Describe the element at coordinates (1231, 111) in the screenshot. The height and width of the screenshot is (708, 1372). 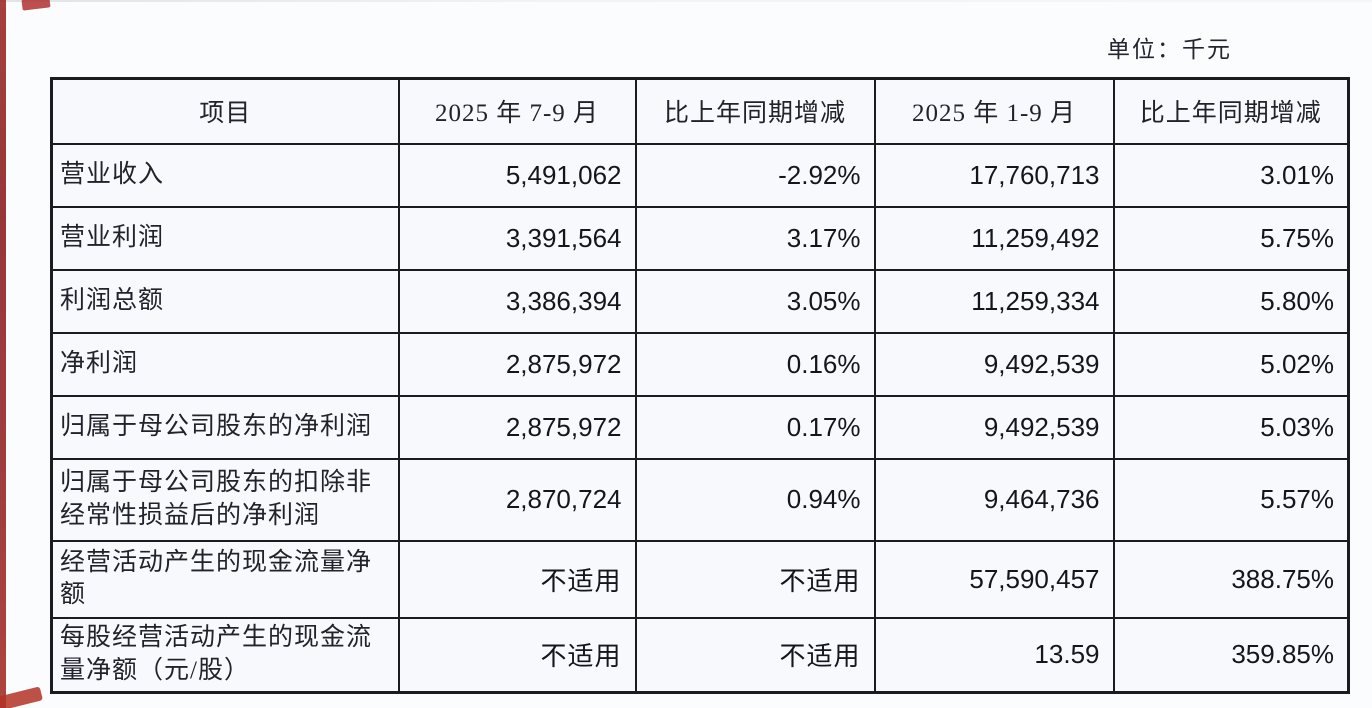
I see `header-ytd-yoy-change: 比上年同期增减` at that location.